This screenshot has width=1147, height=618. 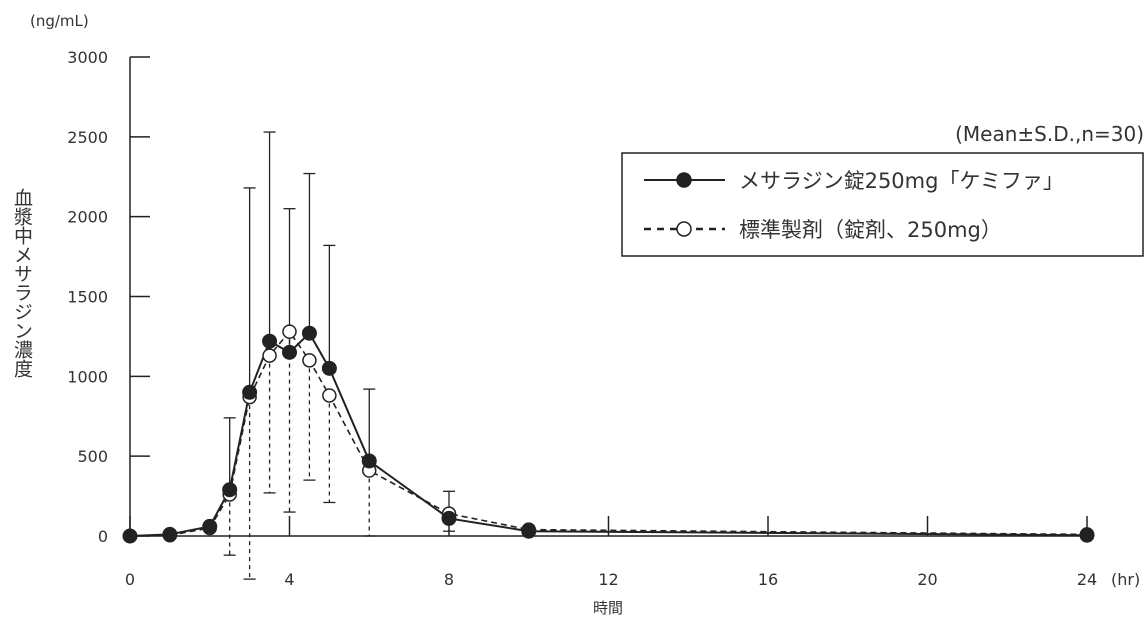 I want to click on y-tick-label: 0, so click(x=103, y=536).